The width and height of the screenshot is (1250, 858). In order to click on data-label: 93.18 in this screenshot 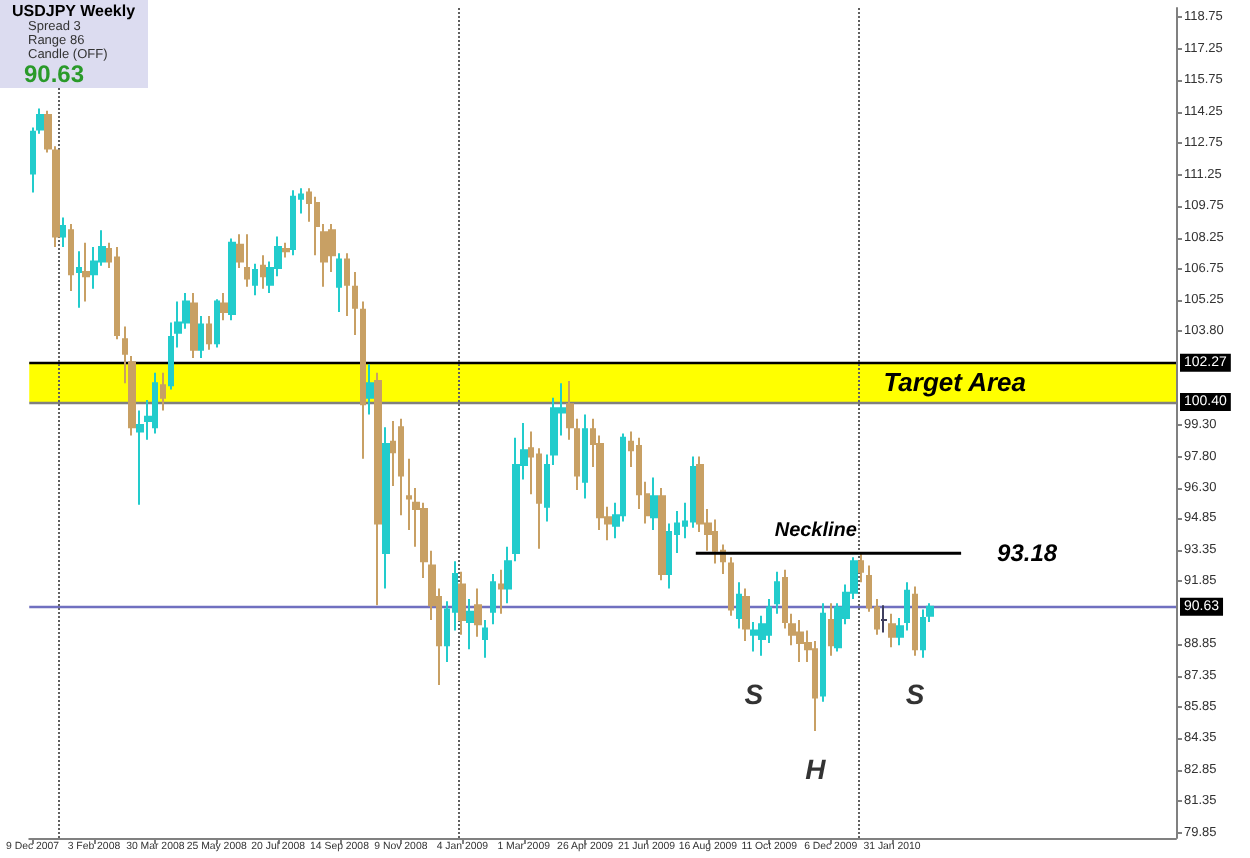, I will do `click(1027, 553)`.